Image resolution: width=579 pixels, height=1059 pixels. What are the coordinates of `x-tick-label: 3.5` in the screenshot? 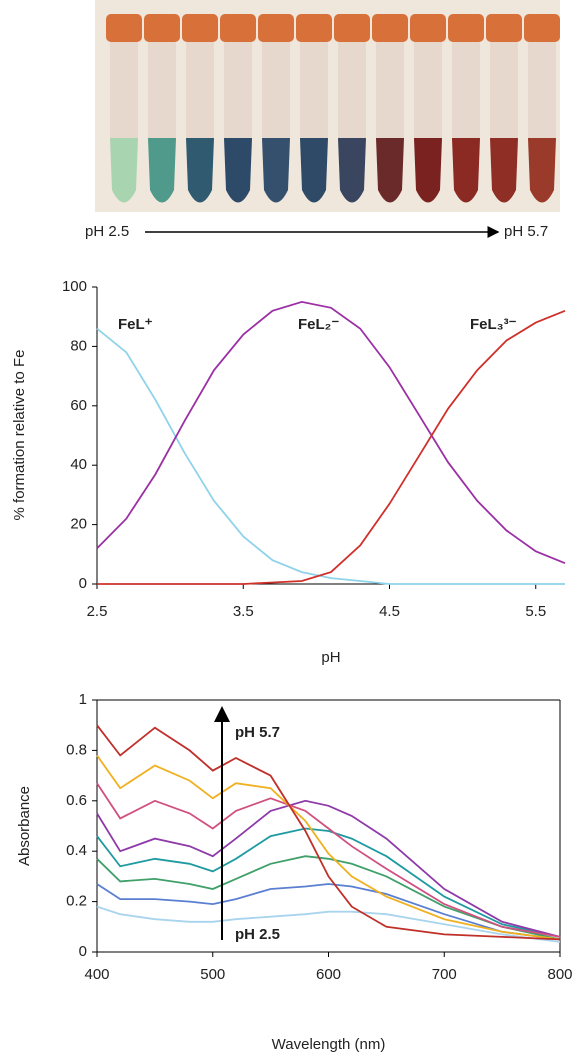 It's located at (243, 611).